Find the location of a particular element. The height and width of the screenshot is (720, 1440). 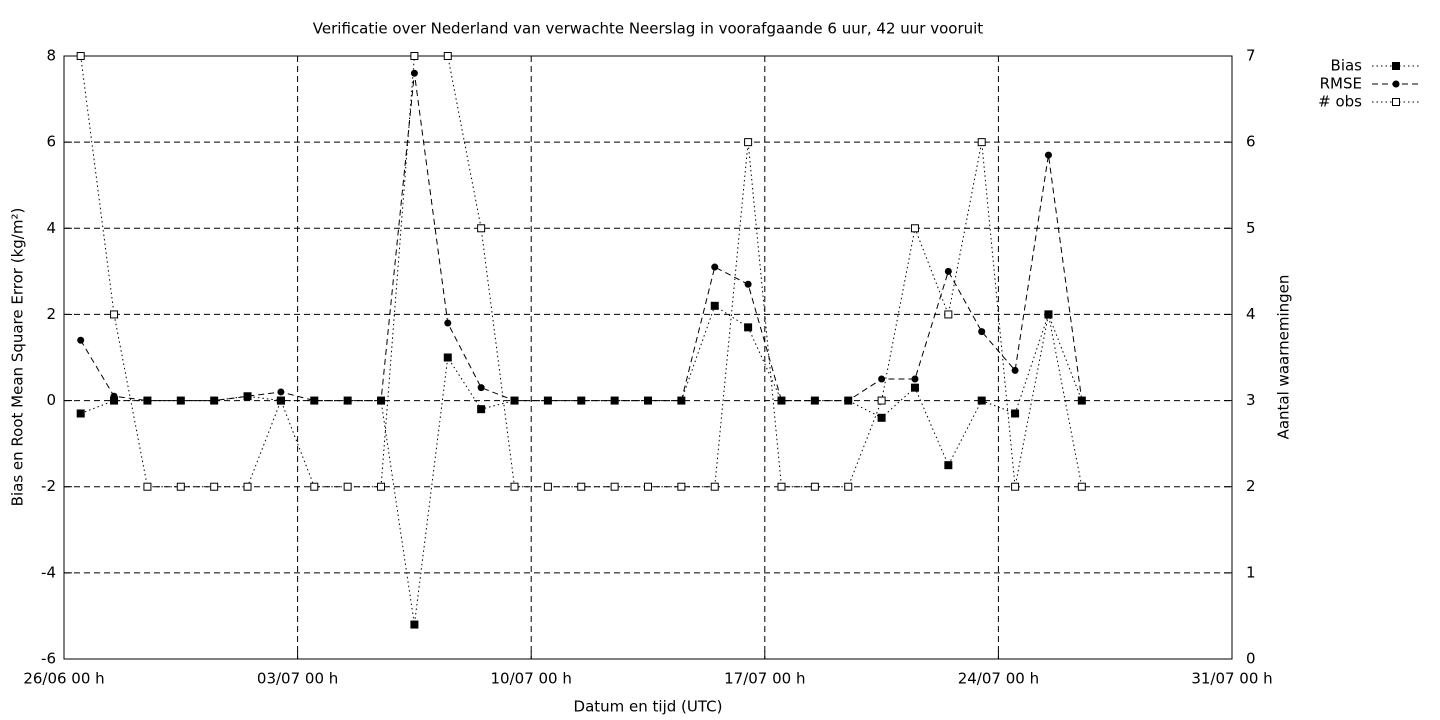

y2-tick-label: 1 is located at coordinates (1251, 572).